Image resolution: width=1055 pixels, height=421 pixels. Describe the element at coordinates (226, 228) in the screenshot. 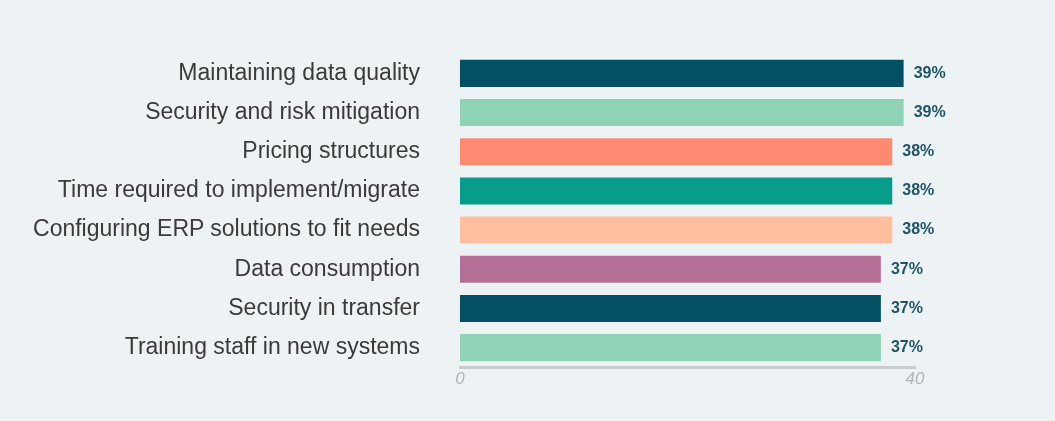

I see `y-tick-label: Configuring ERP solutions to fit needs` at that location.